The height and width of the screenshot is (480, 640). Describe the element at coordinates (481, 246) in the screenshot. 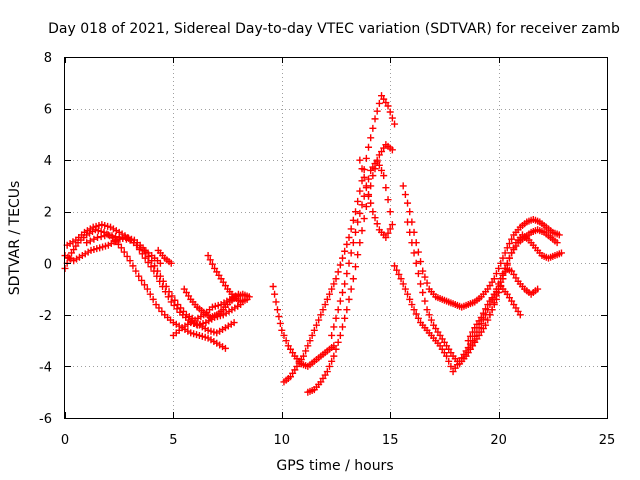

I see `series-track-n` at that location.